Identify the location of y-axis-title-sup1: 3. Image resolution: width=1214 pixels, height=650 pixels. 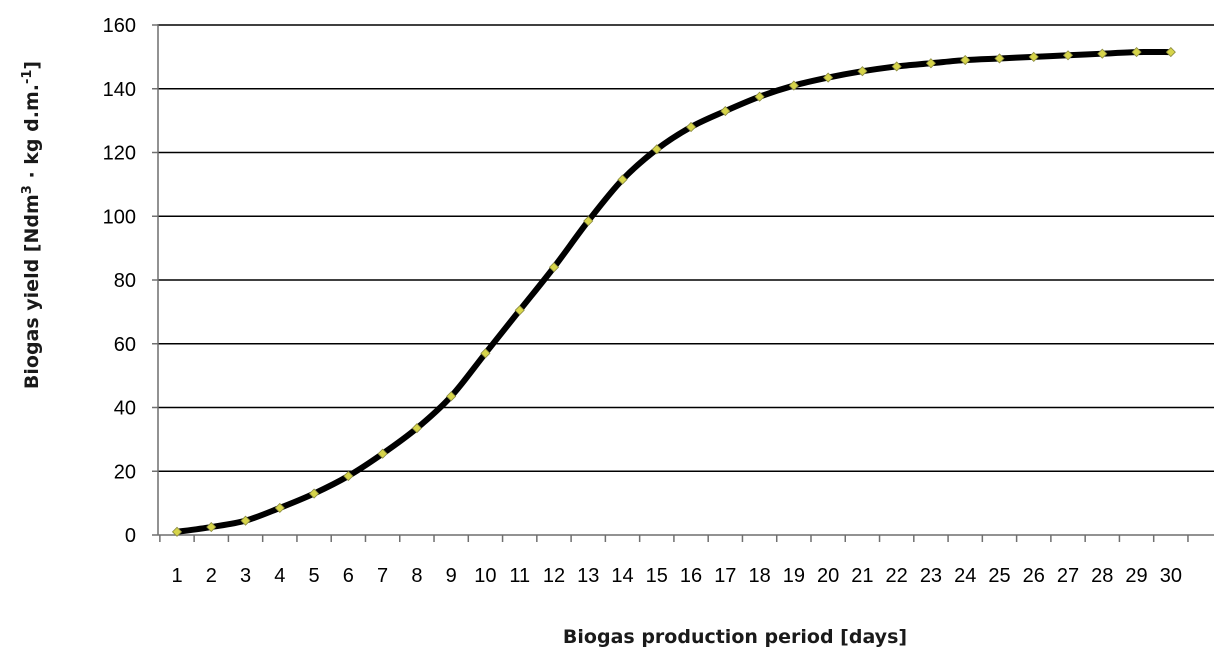
(27, 189).